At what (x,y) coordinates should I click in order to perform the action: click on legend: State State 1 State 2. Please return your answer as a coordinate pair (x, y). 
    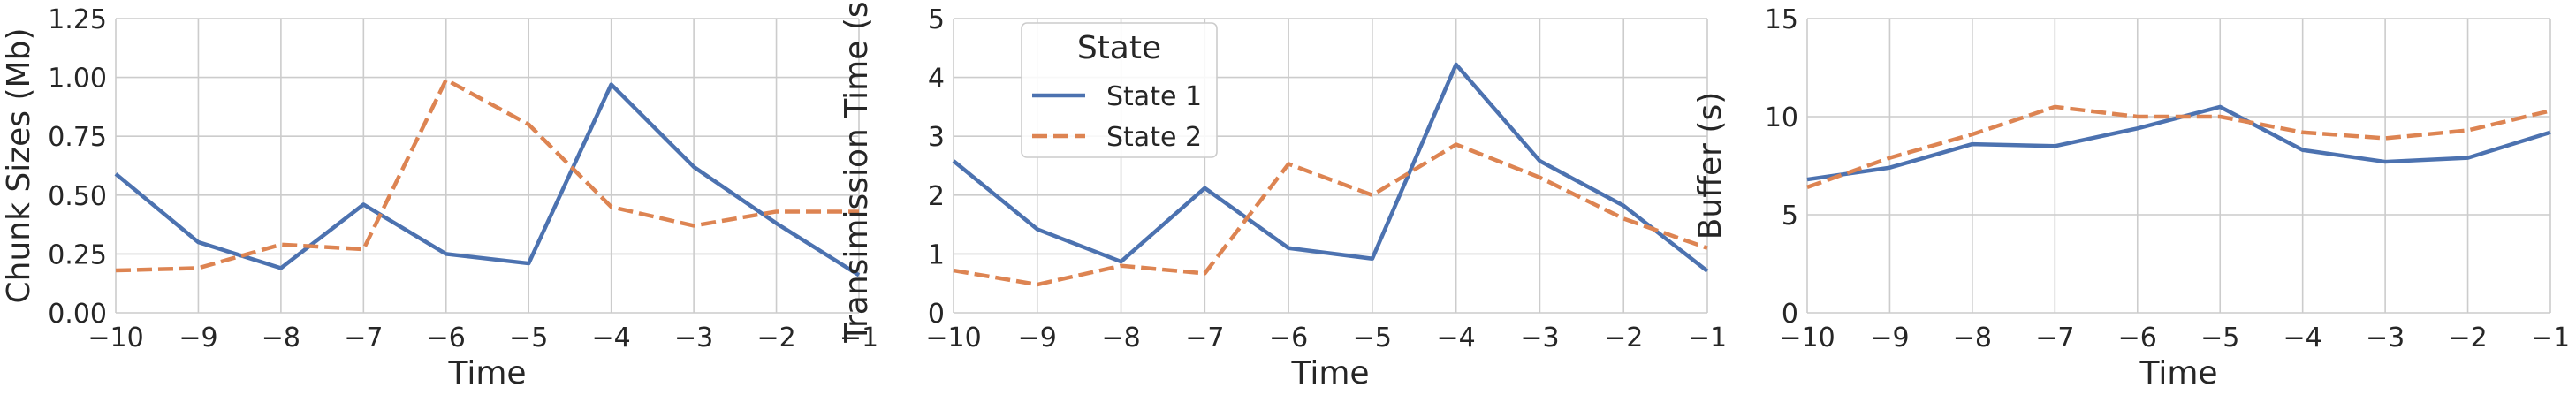
    Looking at the image, I should click on (1119, 90).